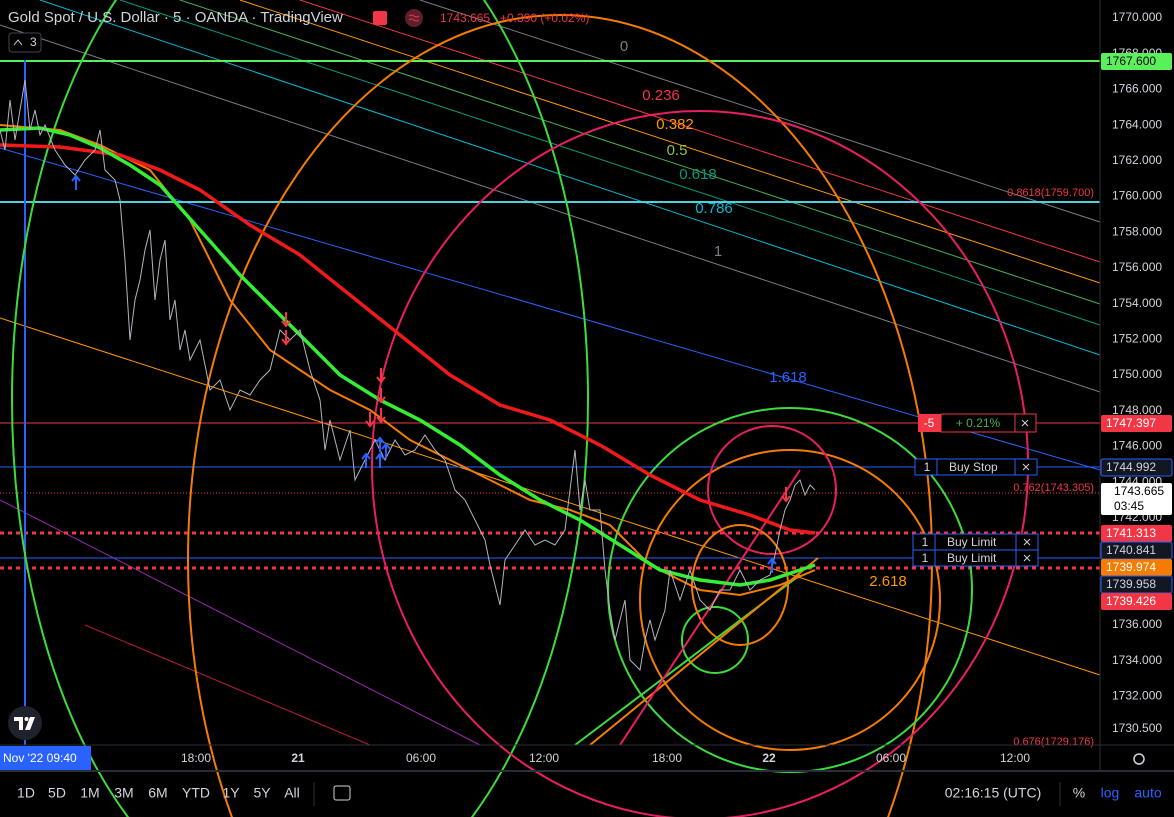 Image resolution: width=1174 pixels, height=817 pixels. I want to click on price-label: 1740.841, so click(1131, 550).